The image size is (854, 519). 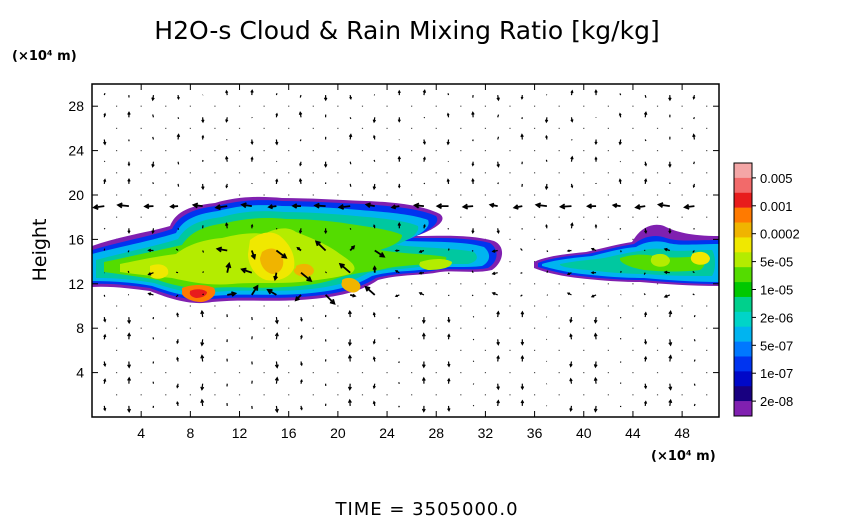 What do you see at coordinates (141, 433) in the screenshot?
I see `x-tick-label: 4` at bounding box center [141, 433].